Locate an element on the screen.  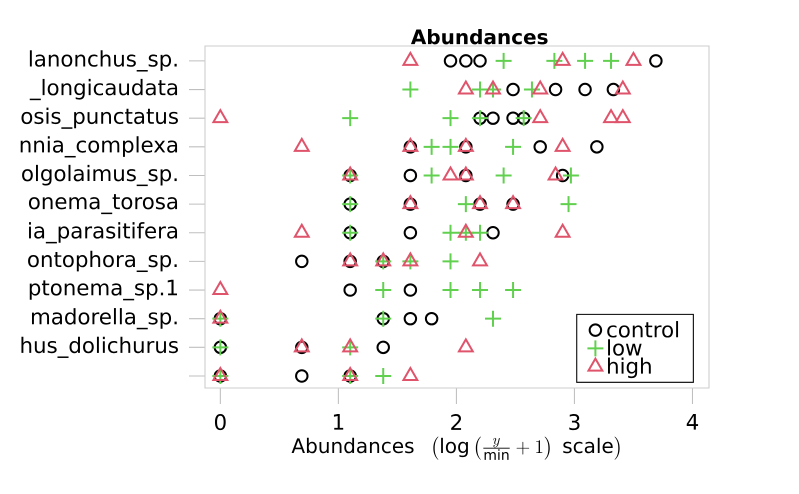
y-tick-label: ptonema_sp.1 is located at coordinates (104, 290).